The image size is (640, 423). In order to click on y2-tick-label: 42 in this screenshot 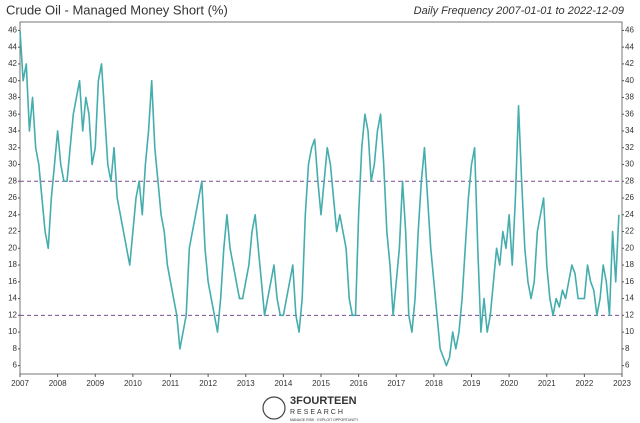, I will do `click(629, 63)`.